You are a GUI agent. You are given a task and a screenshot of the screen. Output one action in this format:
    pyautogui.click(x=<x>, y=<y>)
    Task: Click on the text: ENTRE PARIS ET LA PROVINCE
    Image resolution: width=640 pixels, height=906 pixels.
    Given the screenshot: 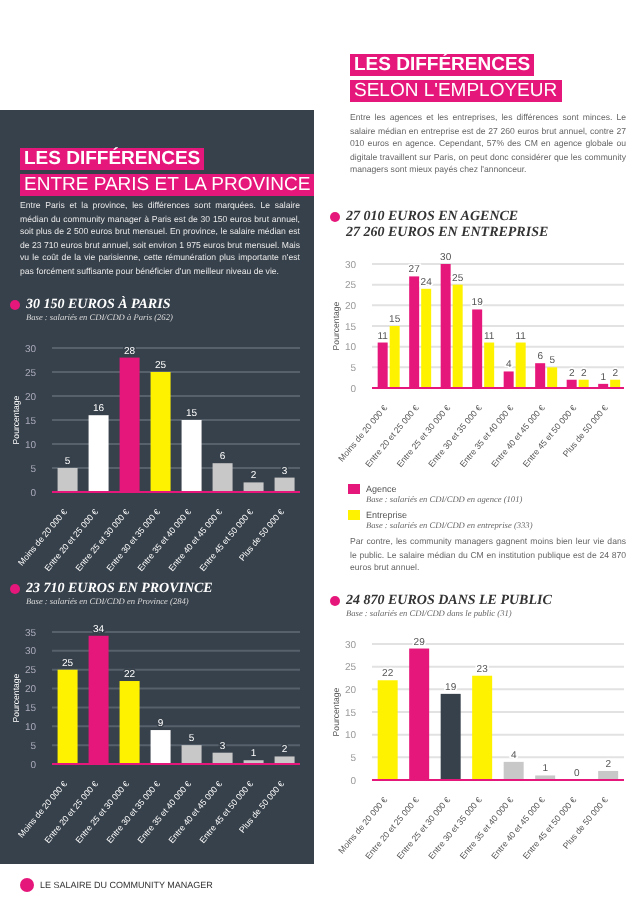 What is the action you would take?
    pyautogui.click(x=167, y=185)
    